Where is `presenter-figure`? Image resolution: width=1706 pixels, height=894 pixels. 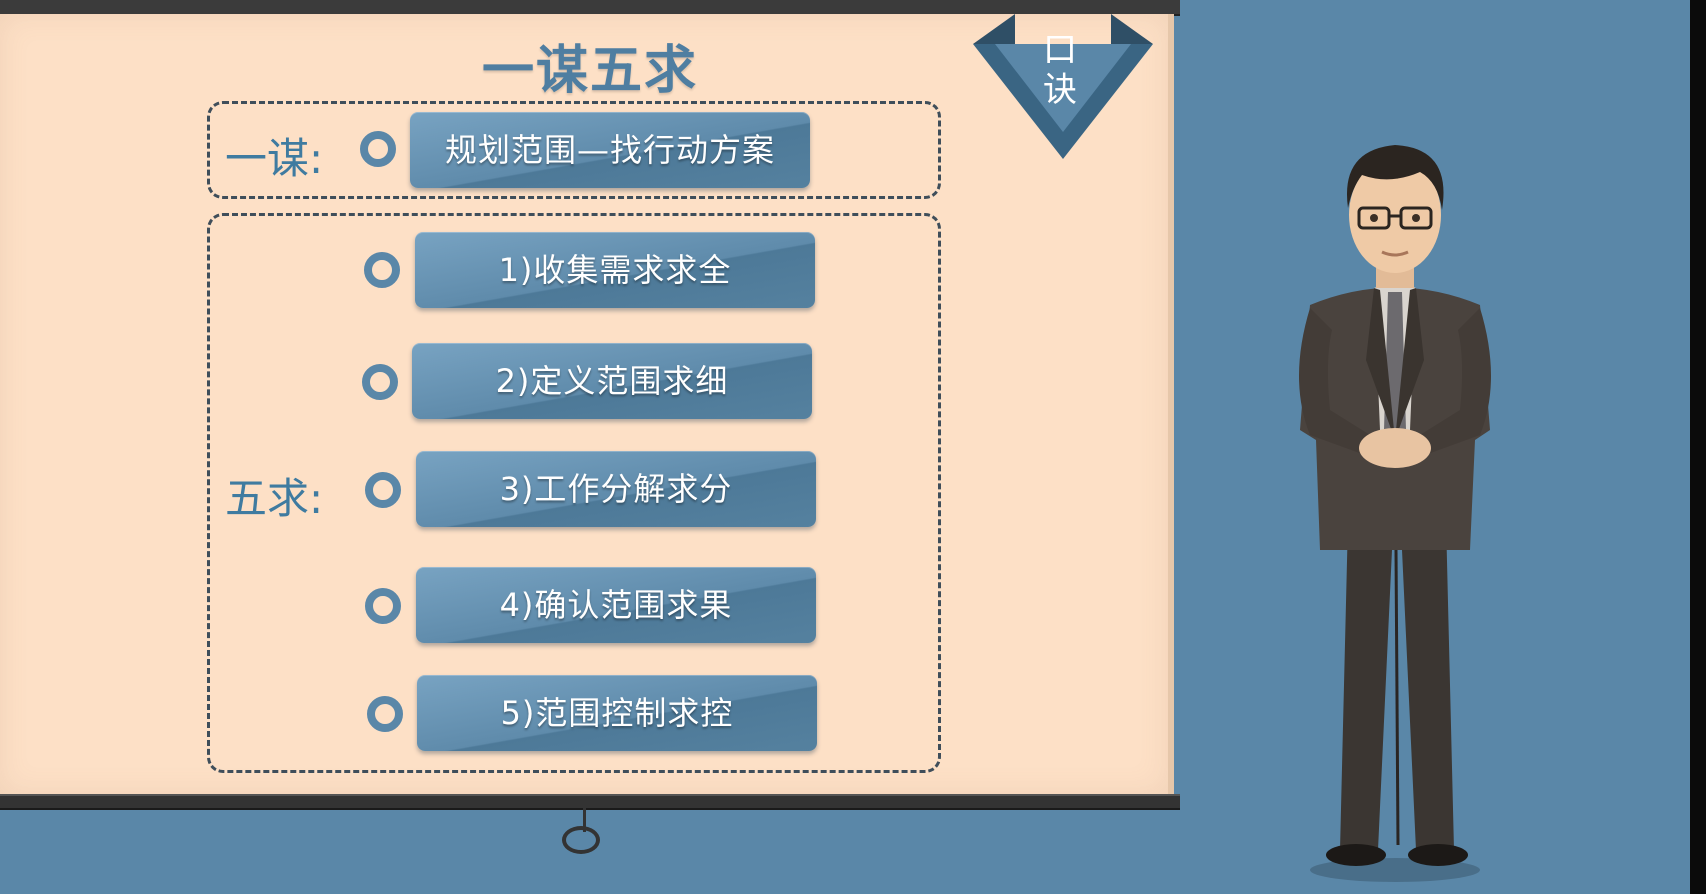
presenter-figure is located at coordinates (1395, 513).